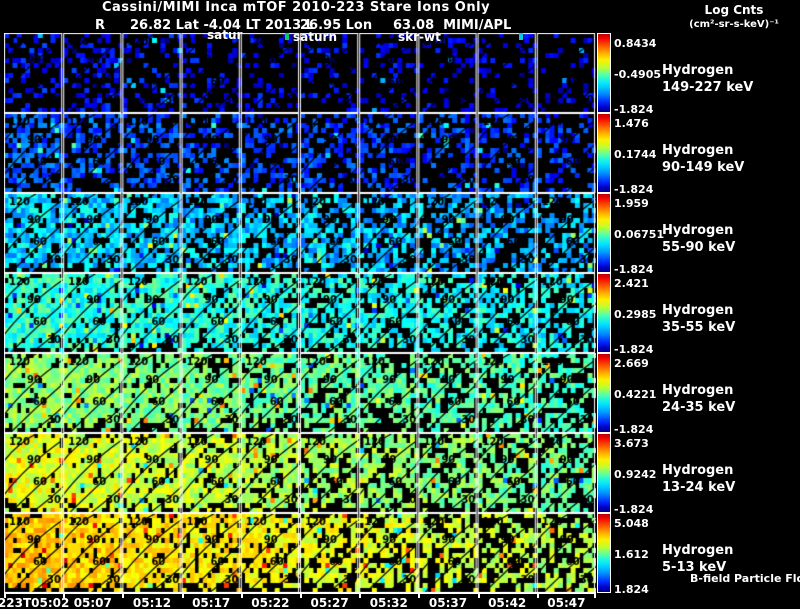 Image resolution: width=800 pixels, height=609 pixels. Describe the element at coordinates (448, 602) in the screenshot. I see `time-axis-label: 05:37` at that location.